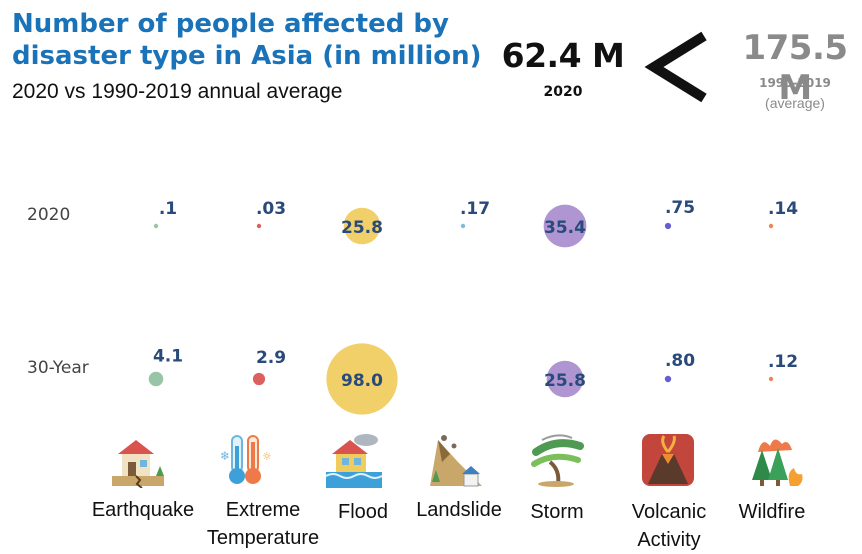 Image resolution: width=862 pixels, height=554 pixels. I want to click on bubble-wildfire-2020, so click(771, 226).